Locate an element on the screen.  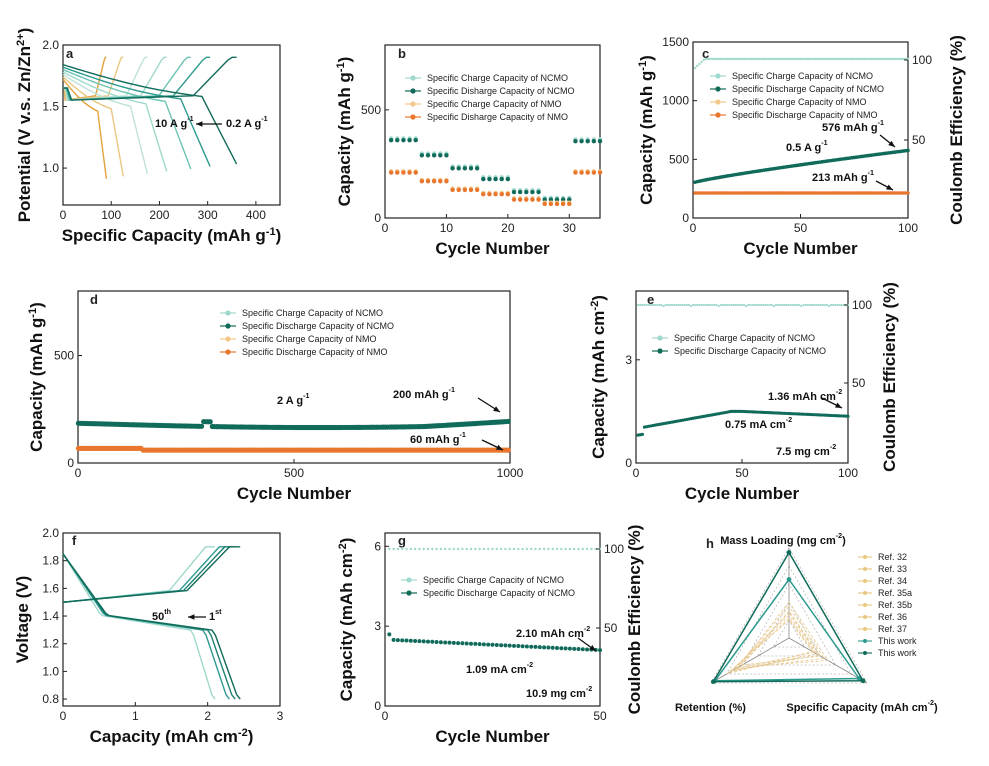
panel-g-arrow-head is located at coordinates (592, 648).